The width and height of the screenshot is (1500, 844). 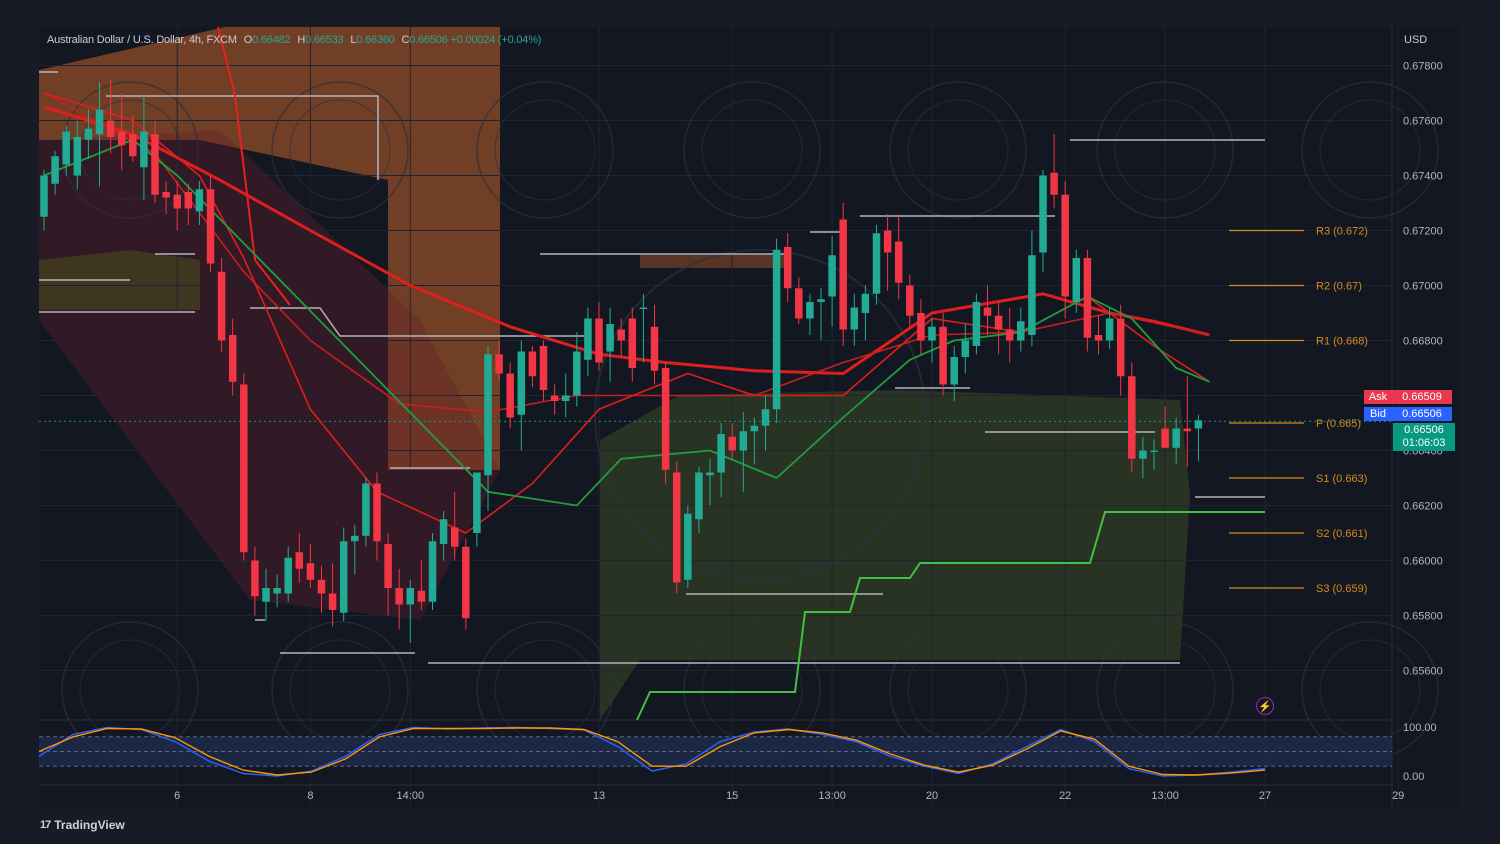 What do you see at coordinates (1398, 796) in the screenshot?
I see `time-tick-label: 29` at bounding box center [1398, 796].